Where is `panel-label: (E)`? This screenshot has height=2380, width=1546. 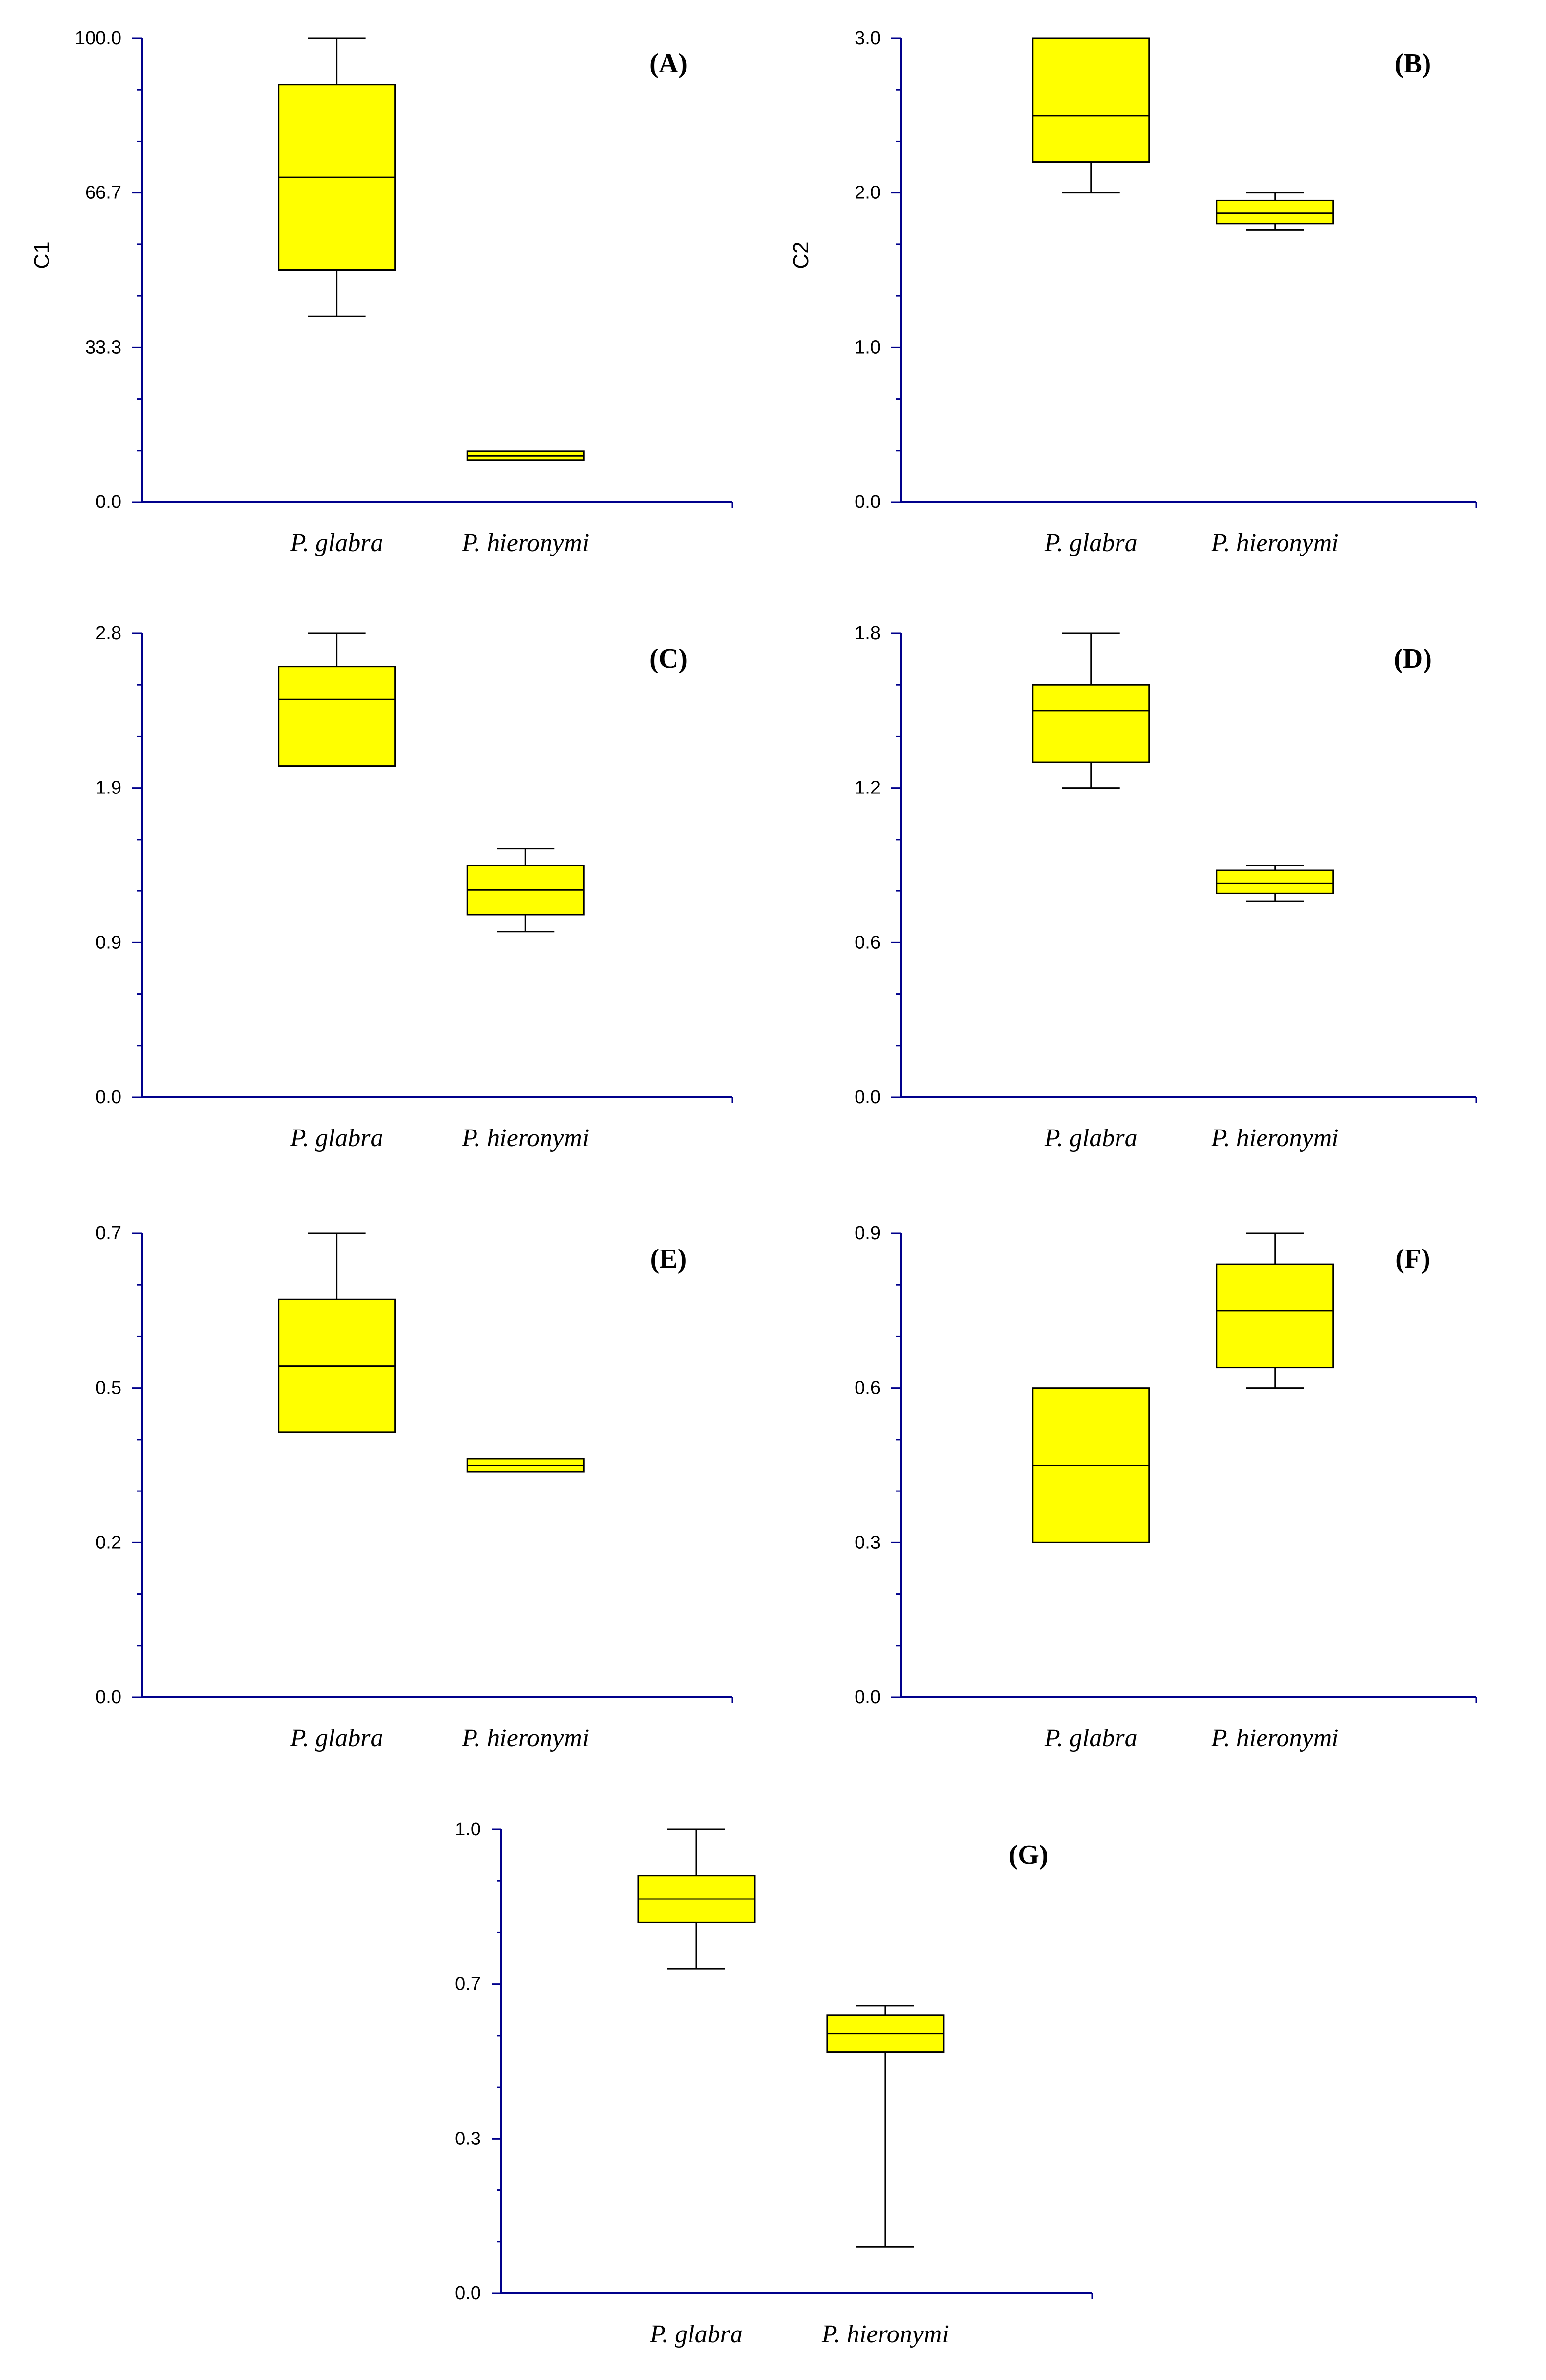
panel-label: (E) is located at coordinates (668, 1259).